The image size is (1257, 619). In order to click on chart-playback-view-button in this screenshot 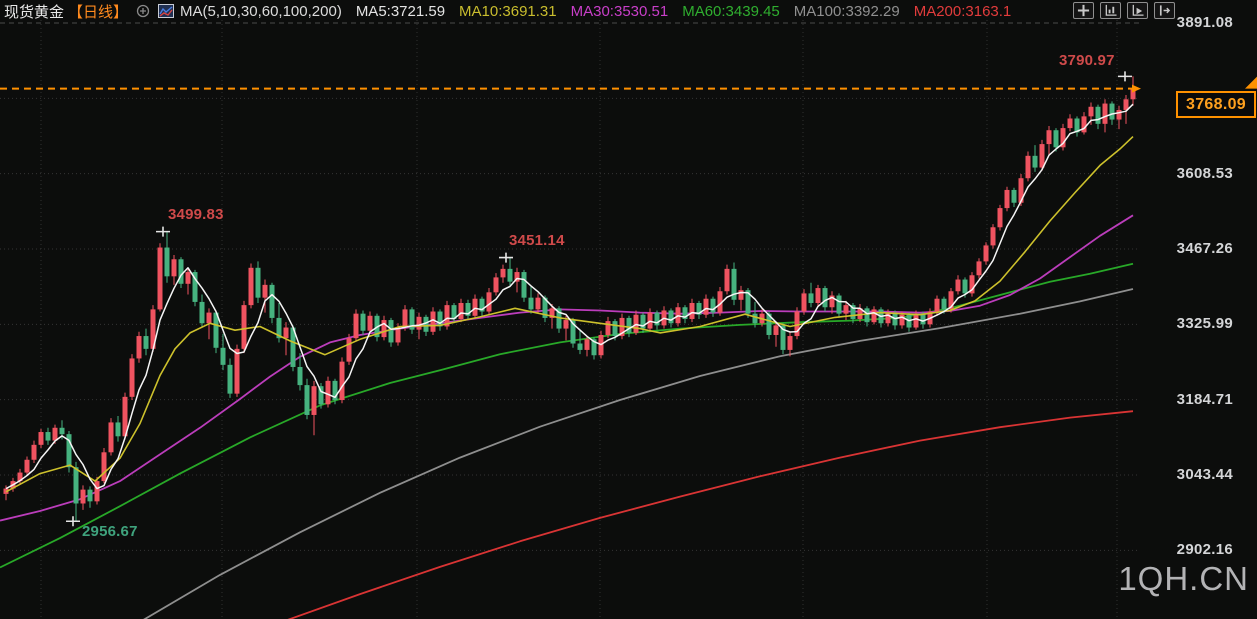, I will do `click(1137, 10)`.